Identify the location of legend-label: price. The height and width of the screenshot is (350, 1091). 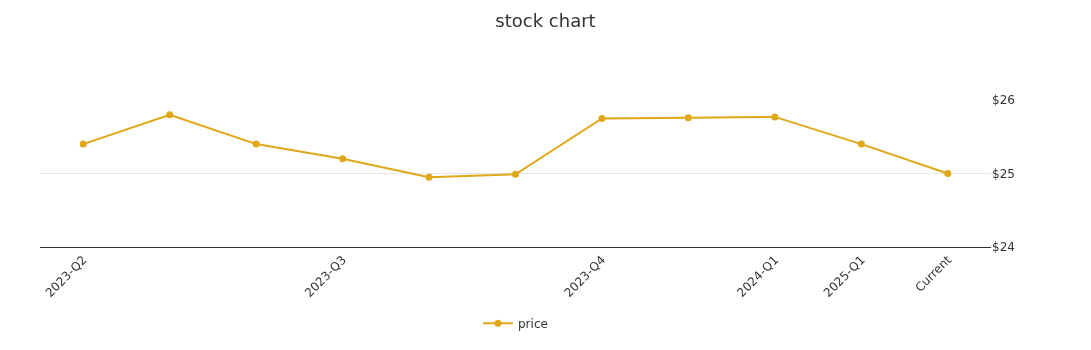
(533, 323).